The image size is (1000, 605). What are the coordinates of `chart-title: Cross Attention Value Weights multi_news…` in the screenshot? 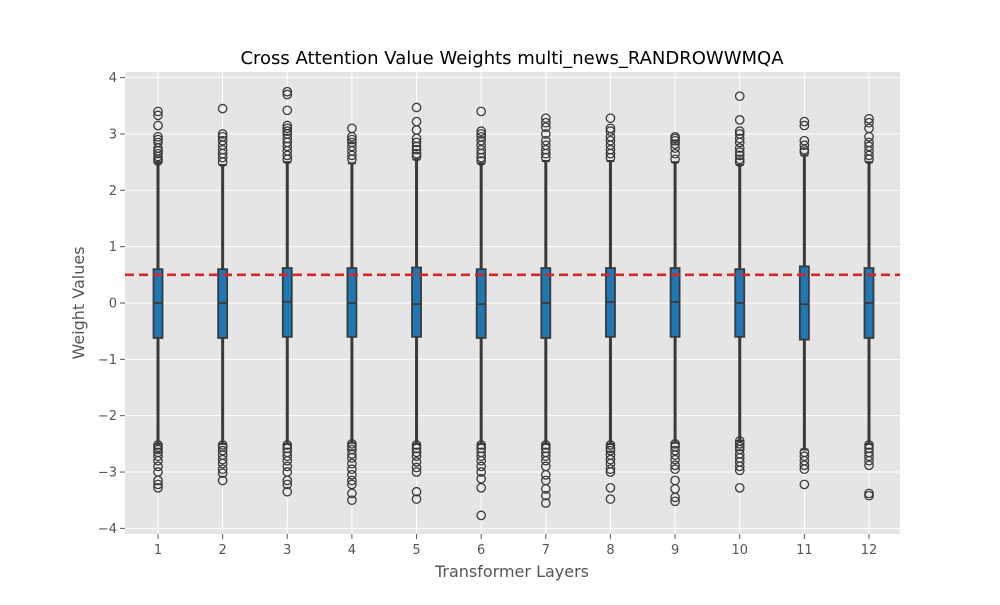 It's located at (512, 58).